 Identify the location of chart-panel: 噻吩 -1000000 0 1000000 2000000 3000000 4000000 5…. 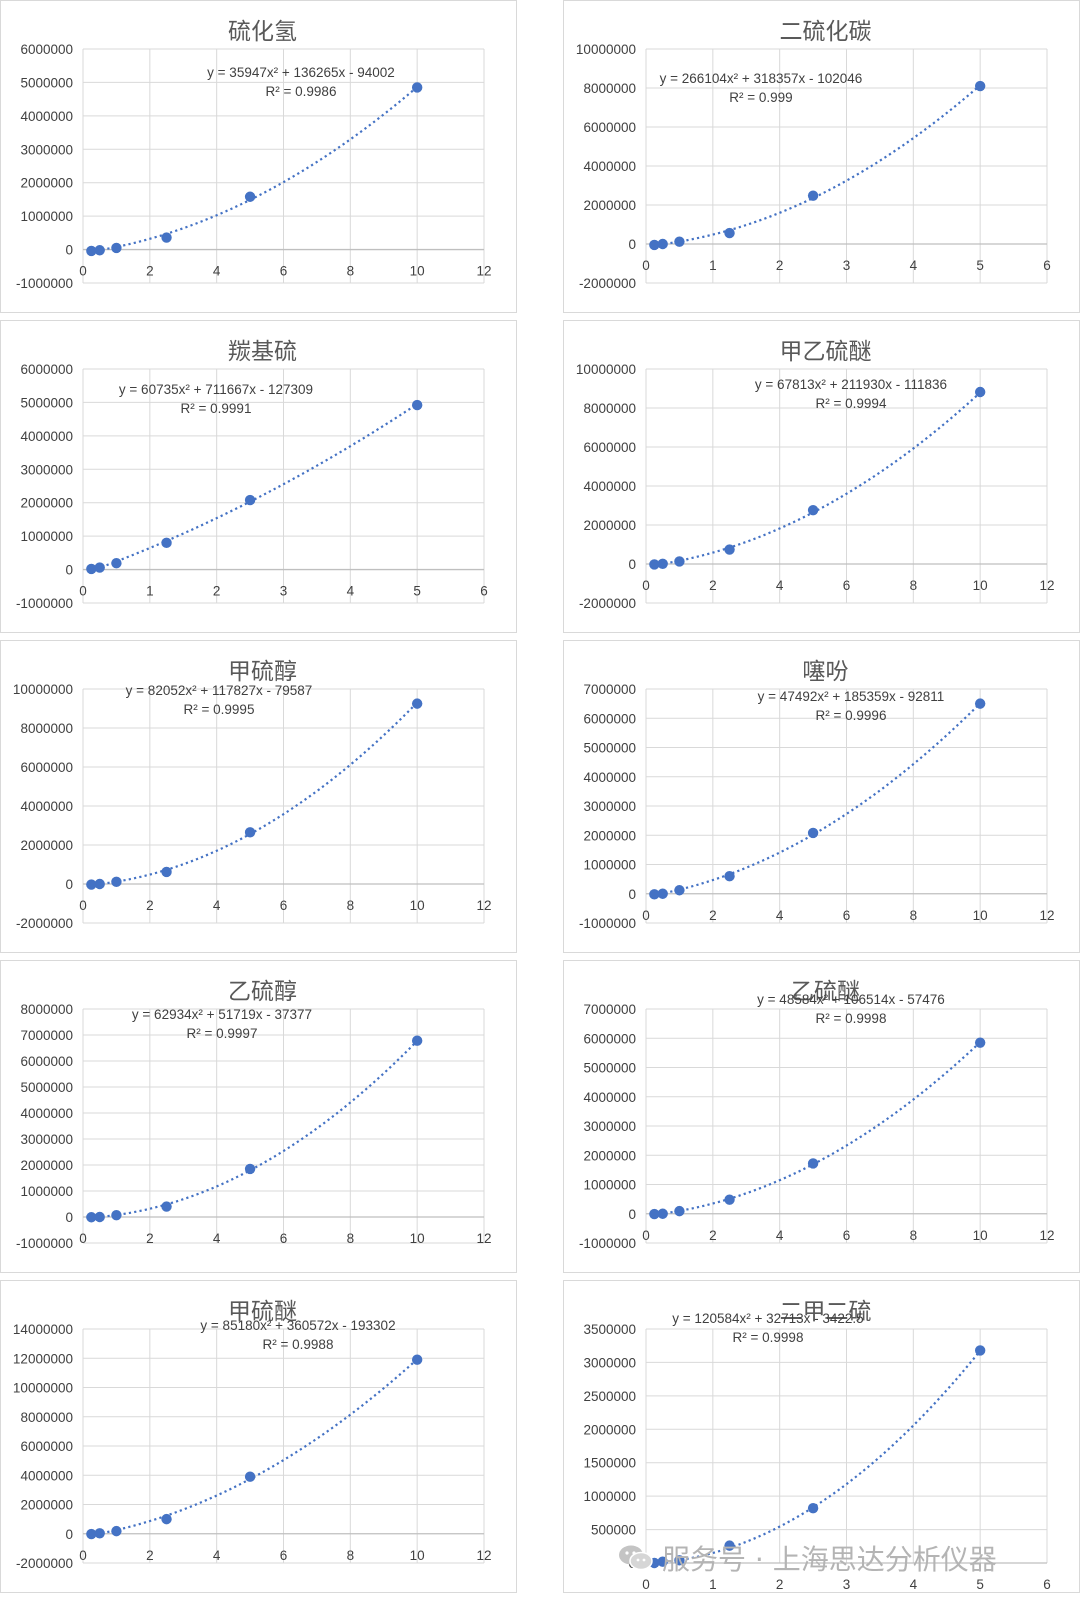
(821, 796).